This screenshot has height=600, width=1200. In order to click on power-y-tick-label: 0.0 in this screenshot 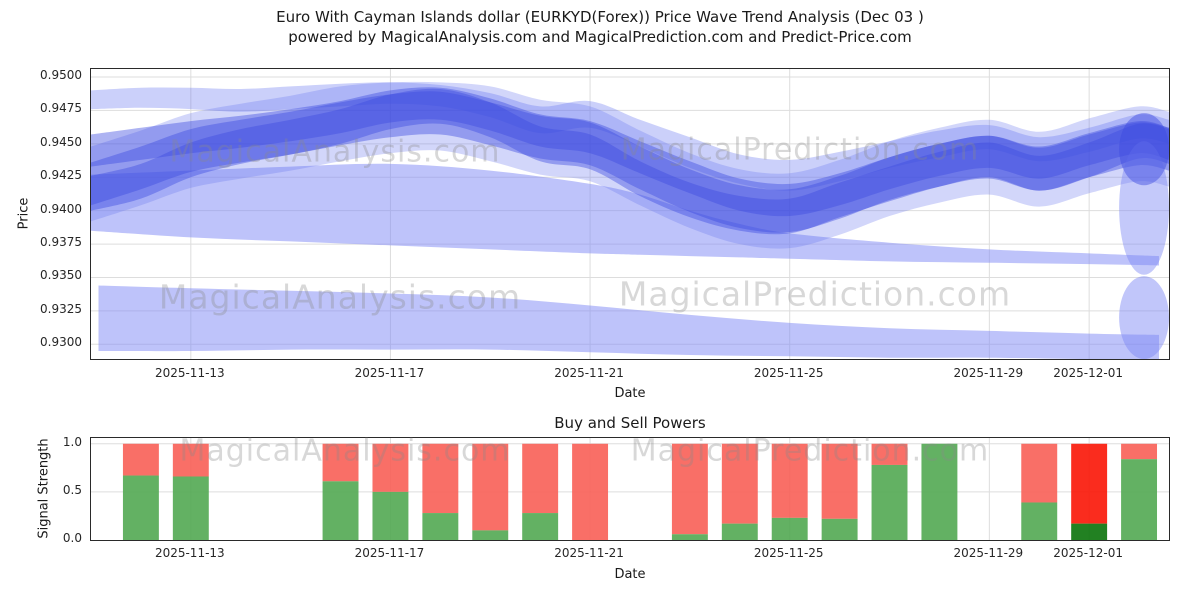, I will do `click(72, 538)`.